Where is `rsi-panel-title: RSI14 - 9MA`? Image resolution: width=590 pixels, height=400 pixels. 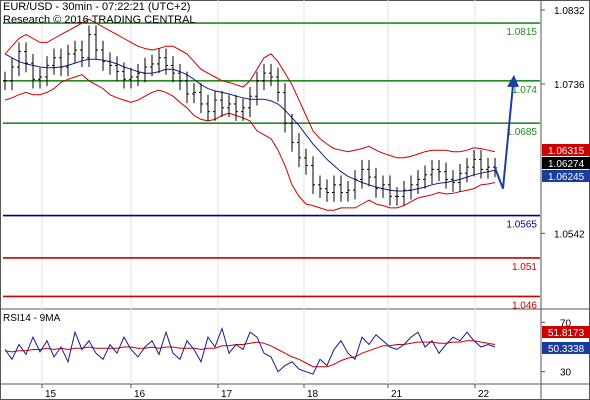 rsi-panel-title: RSI14 - 9MA is located at coordinates (32, 318).